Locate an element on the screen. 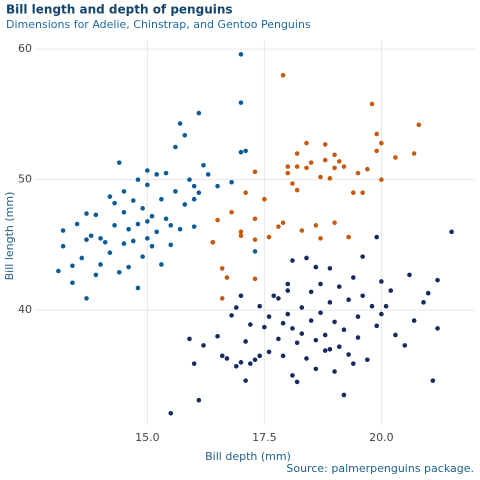 The image size is (480, 480). y-axis-label: Bill length (mm) is located at coordinates (9, 236).